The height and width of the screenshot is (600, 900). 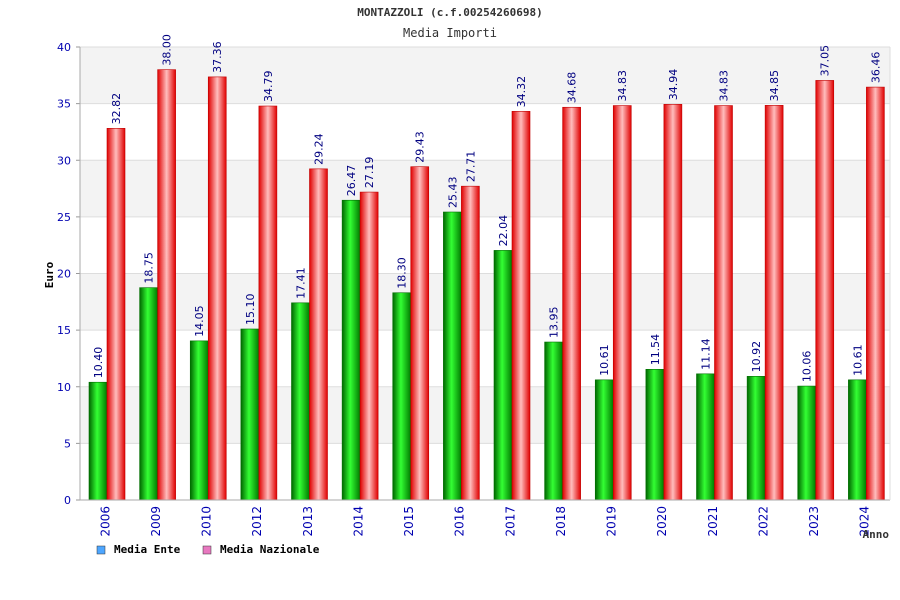 What do you see at coordinates (470, 343) in the screenshot?
I see `bar-media-nazionale-2016` at bounding box center [470, 343].